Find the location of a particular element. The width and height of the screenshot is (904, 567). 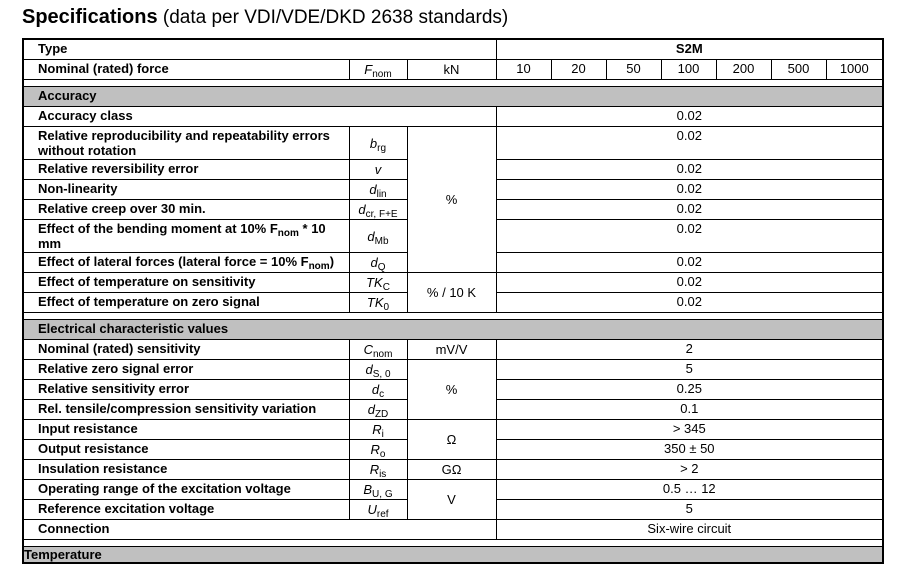

spec-unit: % is located at coordinates (451, 389).